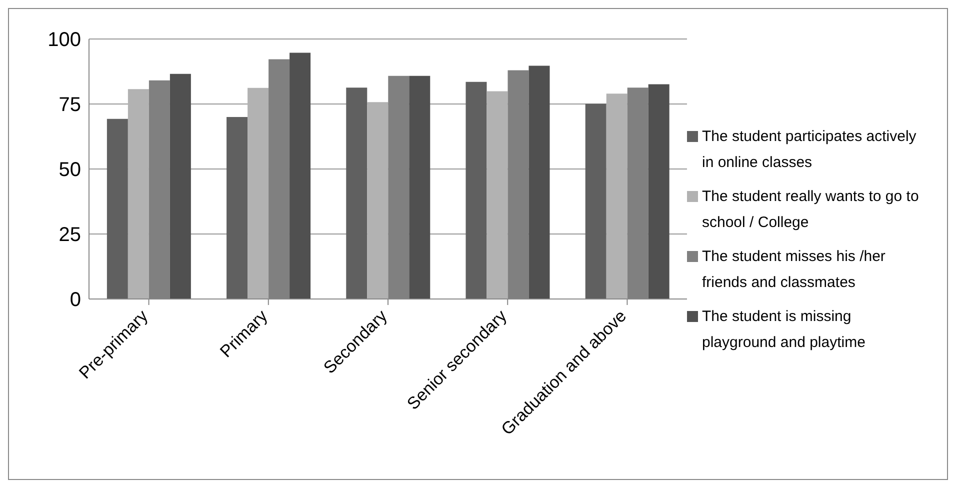 Image resolution: width=956 pixels, height=489 pixels. What do you see at coordinates (794, 270) in the screenshot?
I see `legend-label: The student misses his /her friends and classmates` at bounding box center [794, 270].